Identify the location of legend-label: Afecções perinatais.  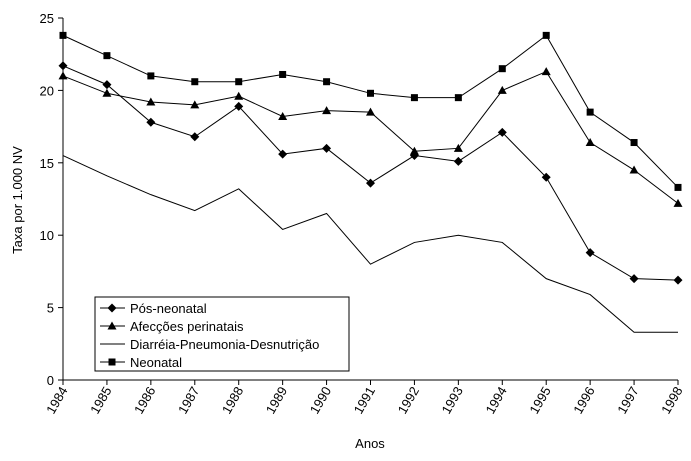
(187, 326).